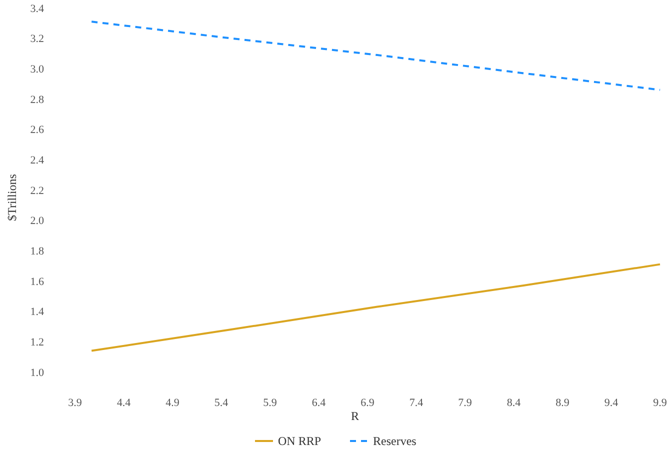  What do you see at coordinates (395, 441) in the screenshot?
I see `legend-label: Reserves` at bounding box center [395, 441].